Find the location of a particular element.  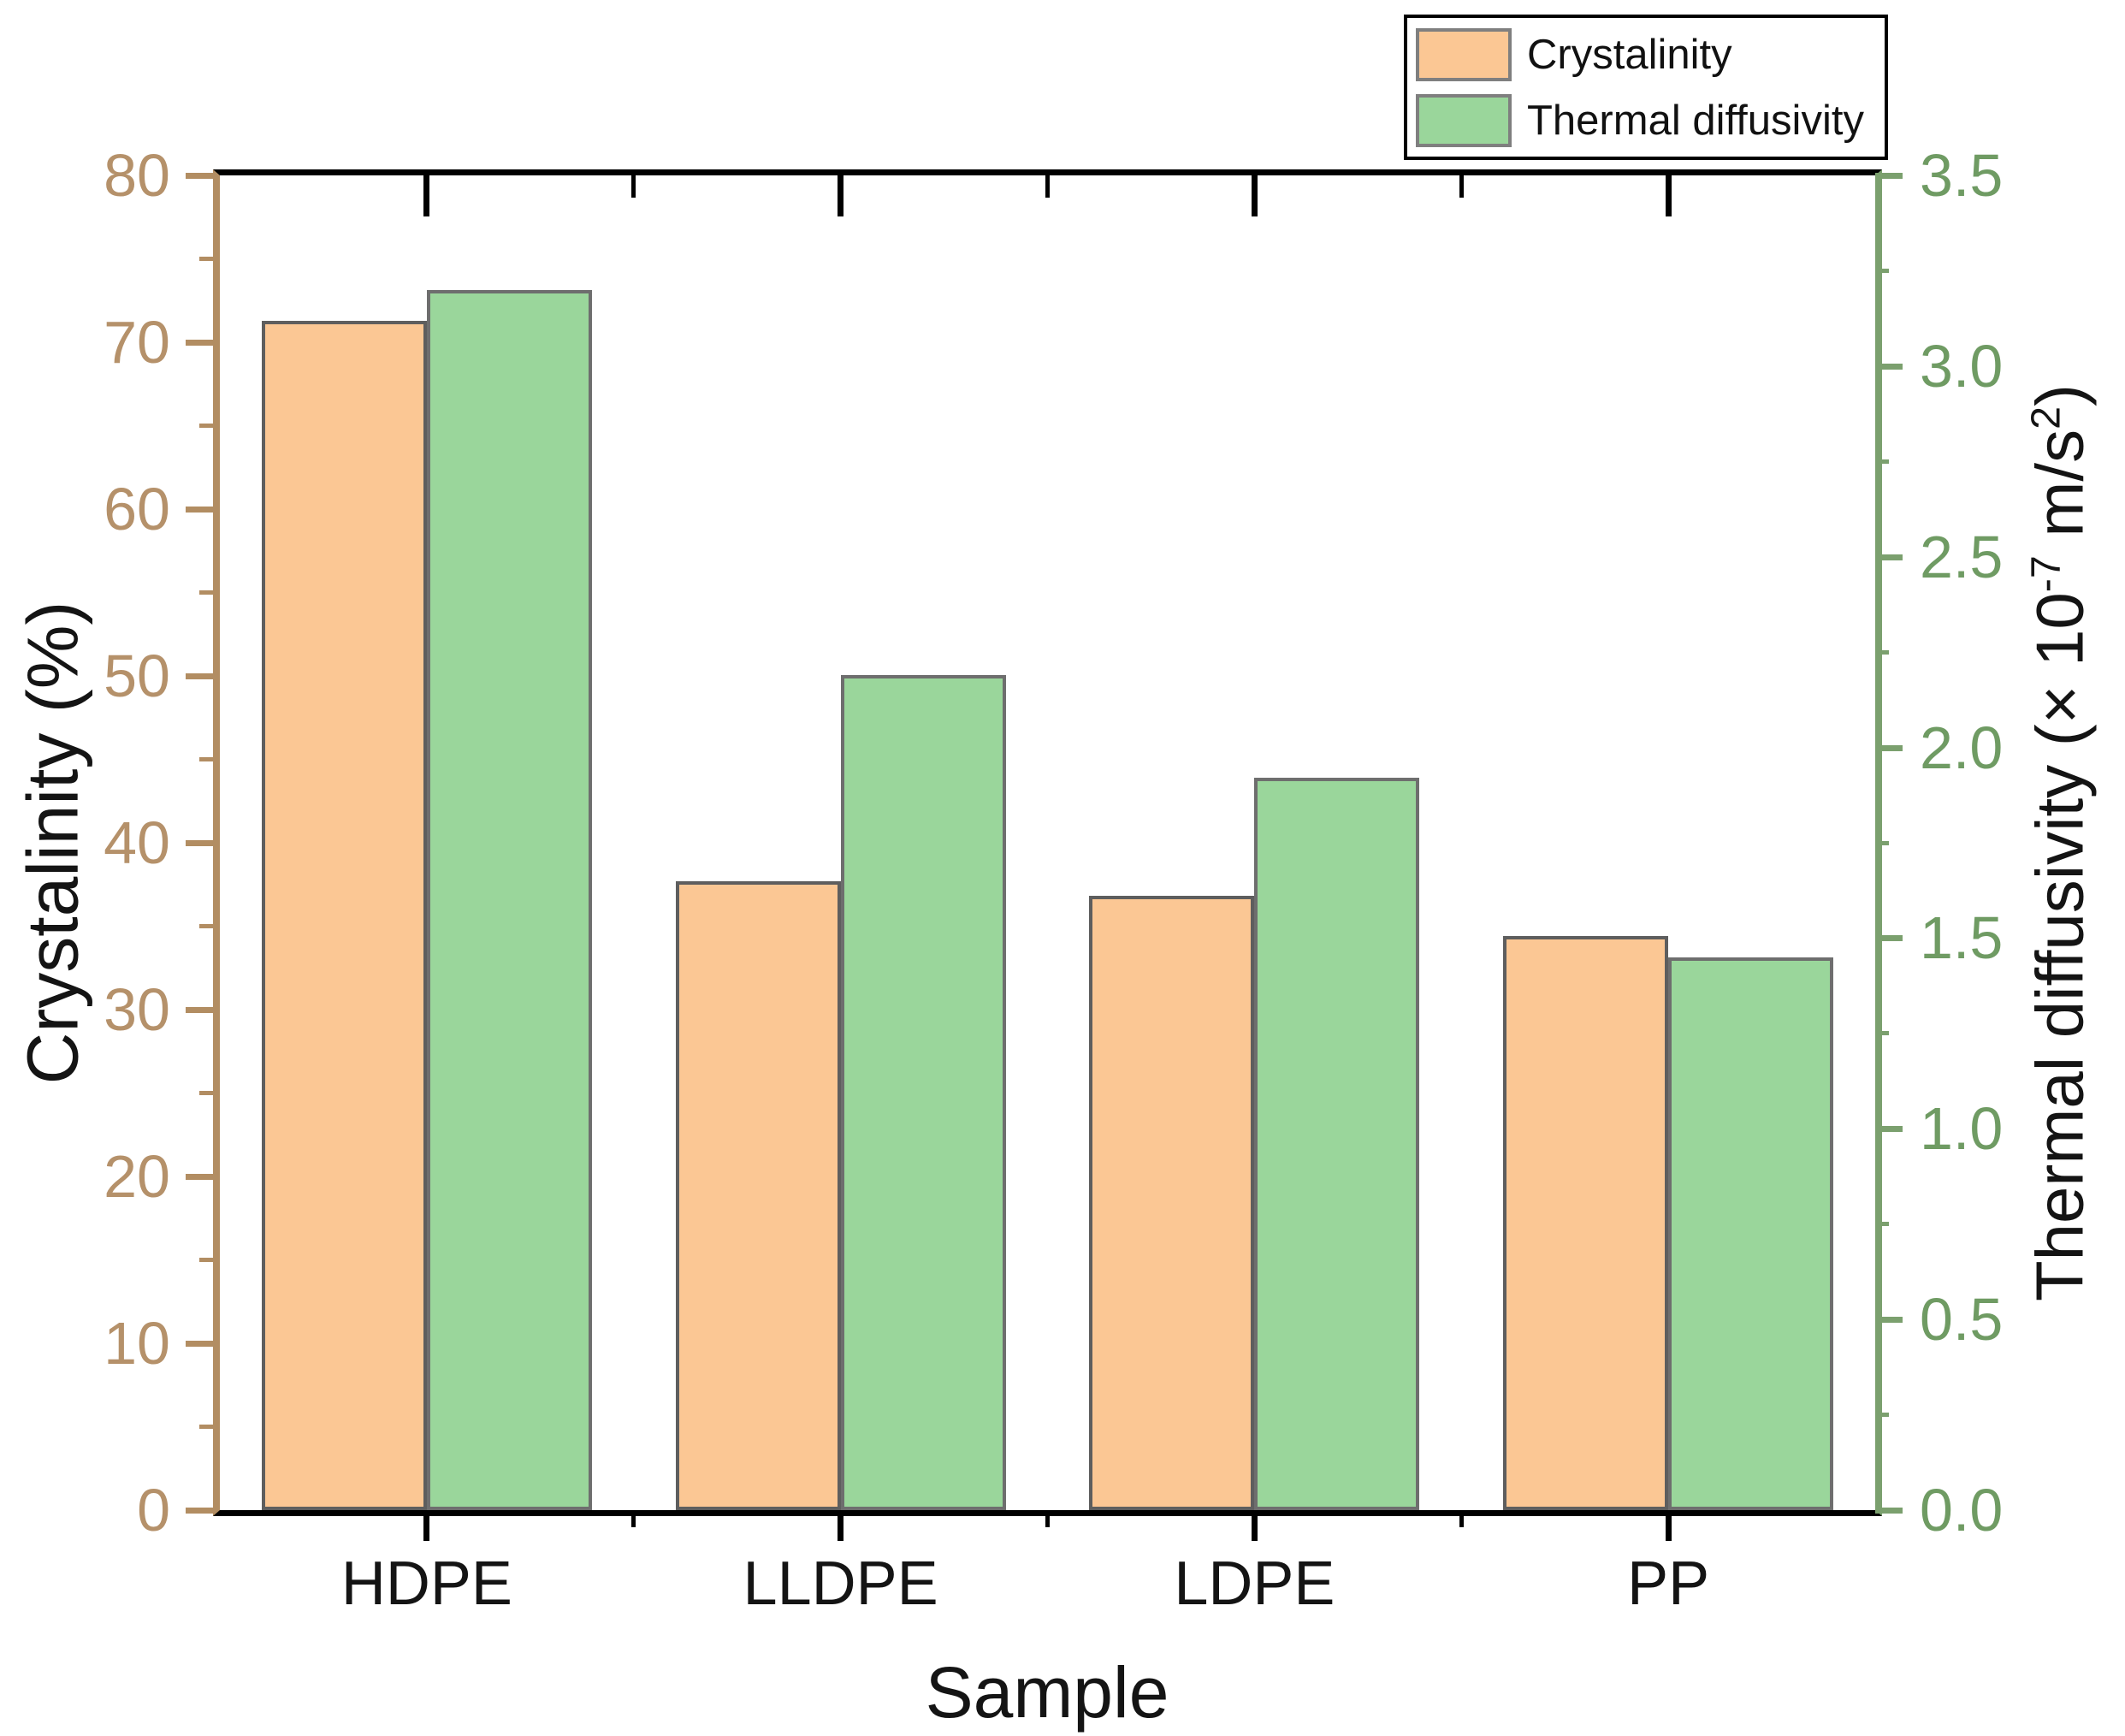

left-axis-tick-label: 70 is located at coordinates (137, 342).